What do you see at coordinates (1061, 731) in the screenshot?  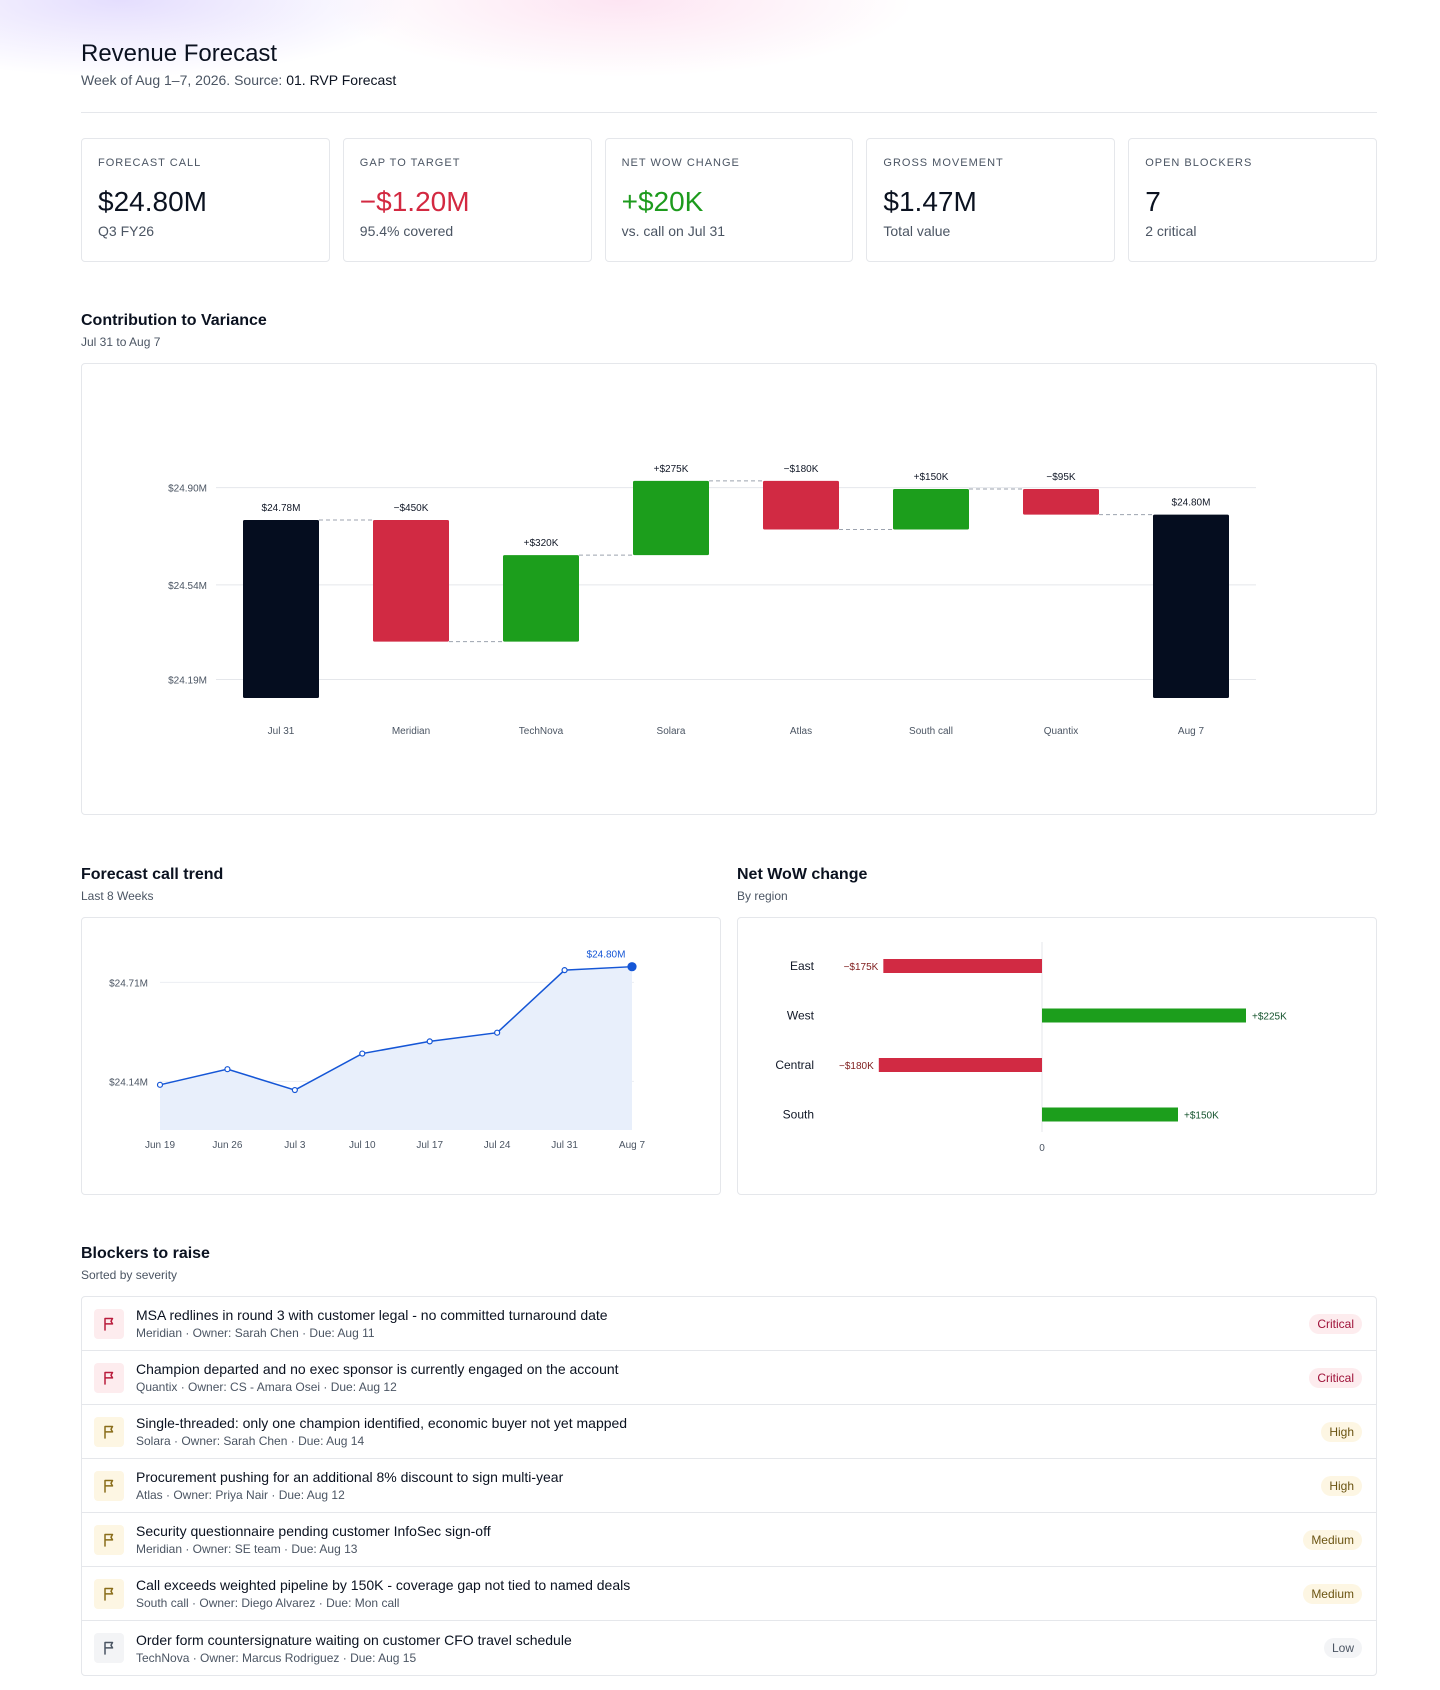 I see `waterfall-x-tick: Quantix` at bounding box center [1061, 731].